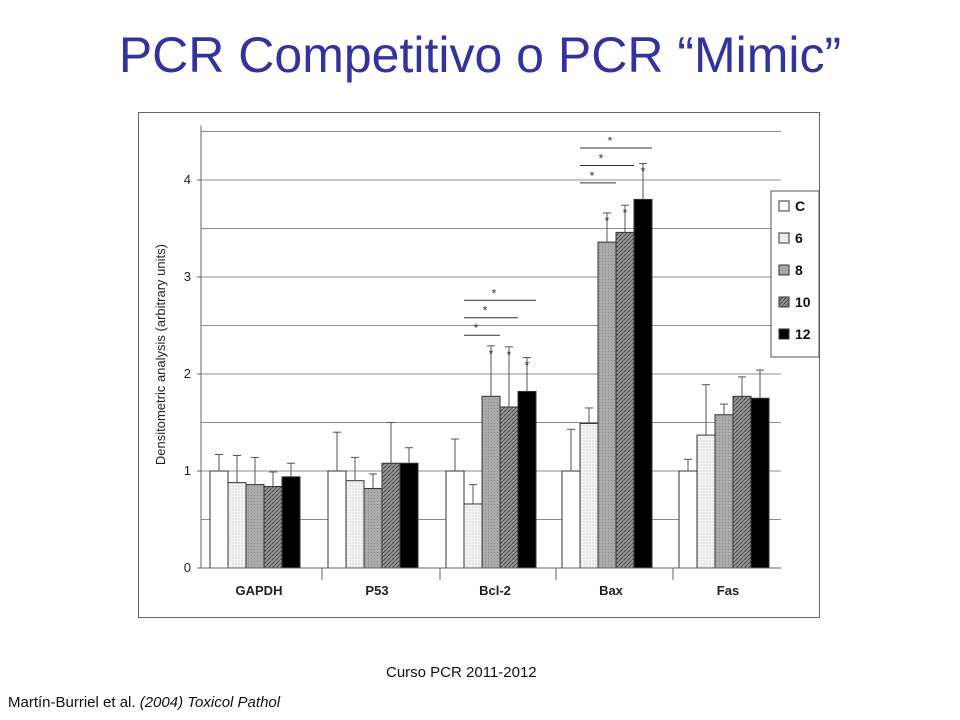 The image size is (960, 720). I want to click on bar-fas-C, so click(688, 519).